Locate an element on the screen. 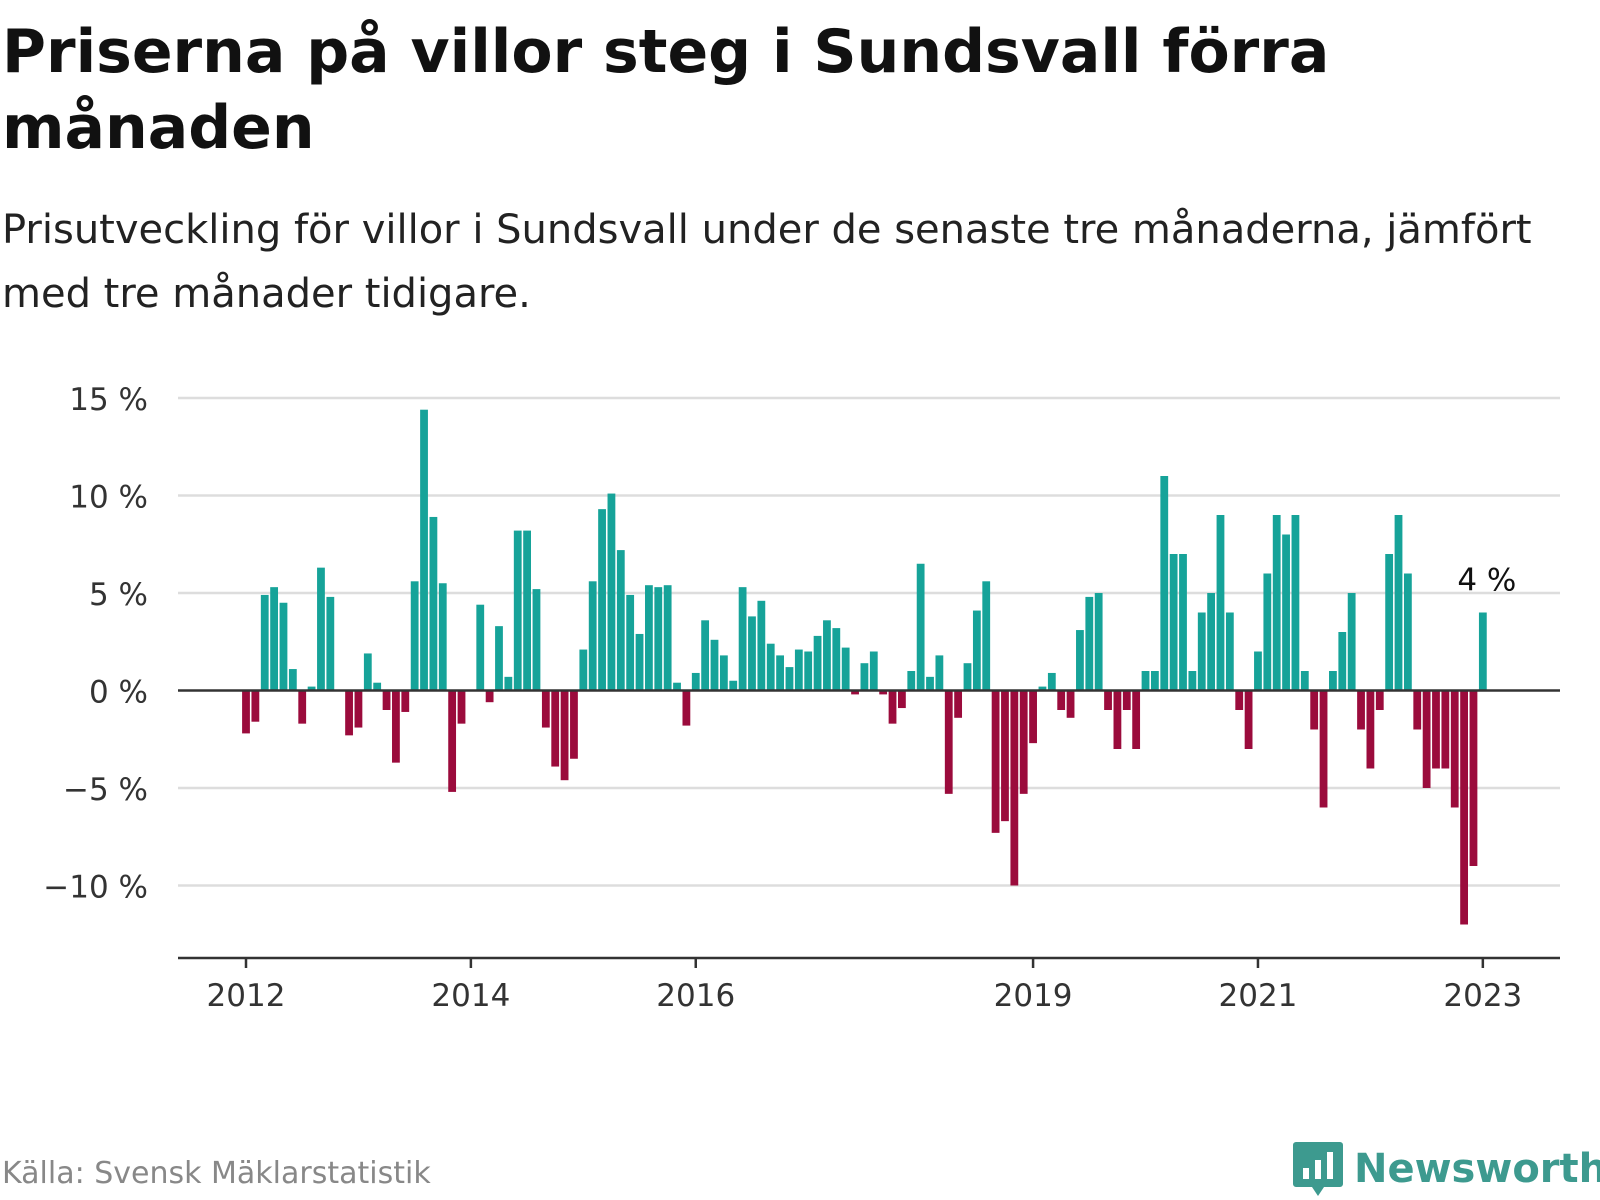  x-tick-label: 2012 is located at coordinates (246, 996).